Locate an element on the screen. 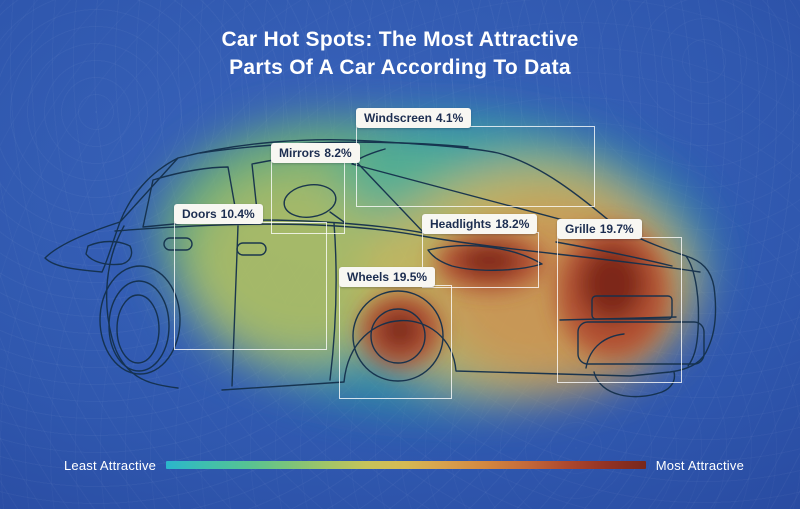 Image resolution: width=800 pixels, height=509 pixels. region-value: 4.1% is located at coordinates (449, 118).